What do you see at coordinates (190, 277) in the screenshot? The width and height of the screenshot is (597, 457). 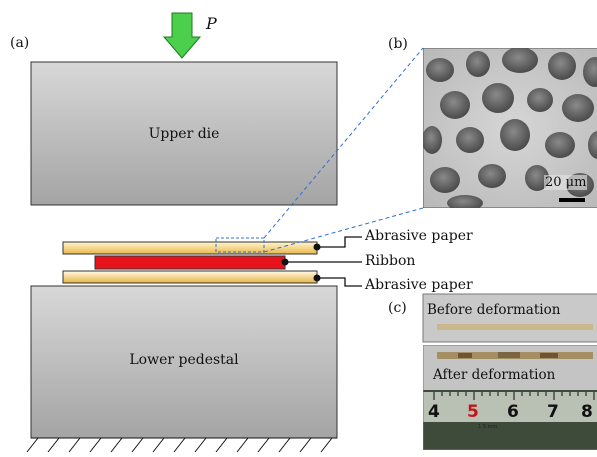 I see `abrasive-paper-bottom` at bounding box center [190, 277].